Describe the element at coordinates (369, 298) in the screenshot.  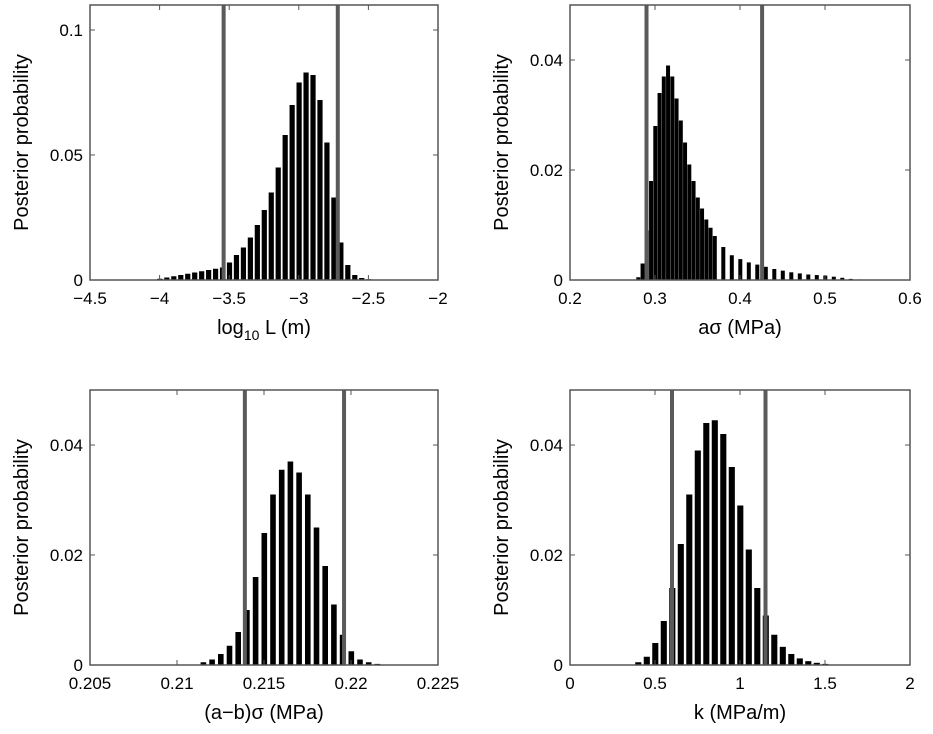
I see `x-tick-label: −2.5` at that location.